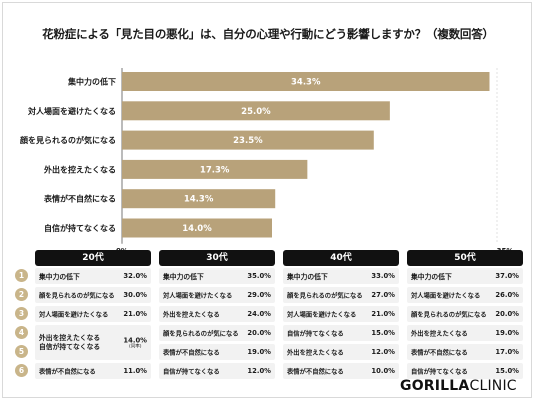 Image resolution: width=536 pixels, height=402 pixels. Describe the element at coordinates (217, 276) in the screenshot. I see `ranking-cell: 集中力の低下 35.0%` at that location.